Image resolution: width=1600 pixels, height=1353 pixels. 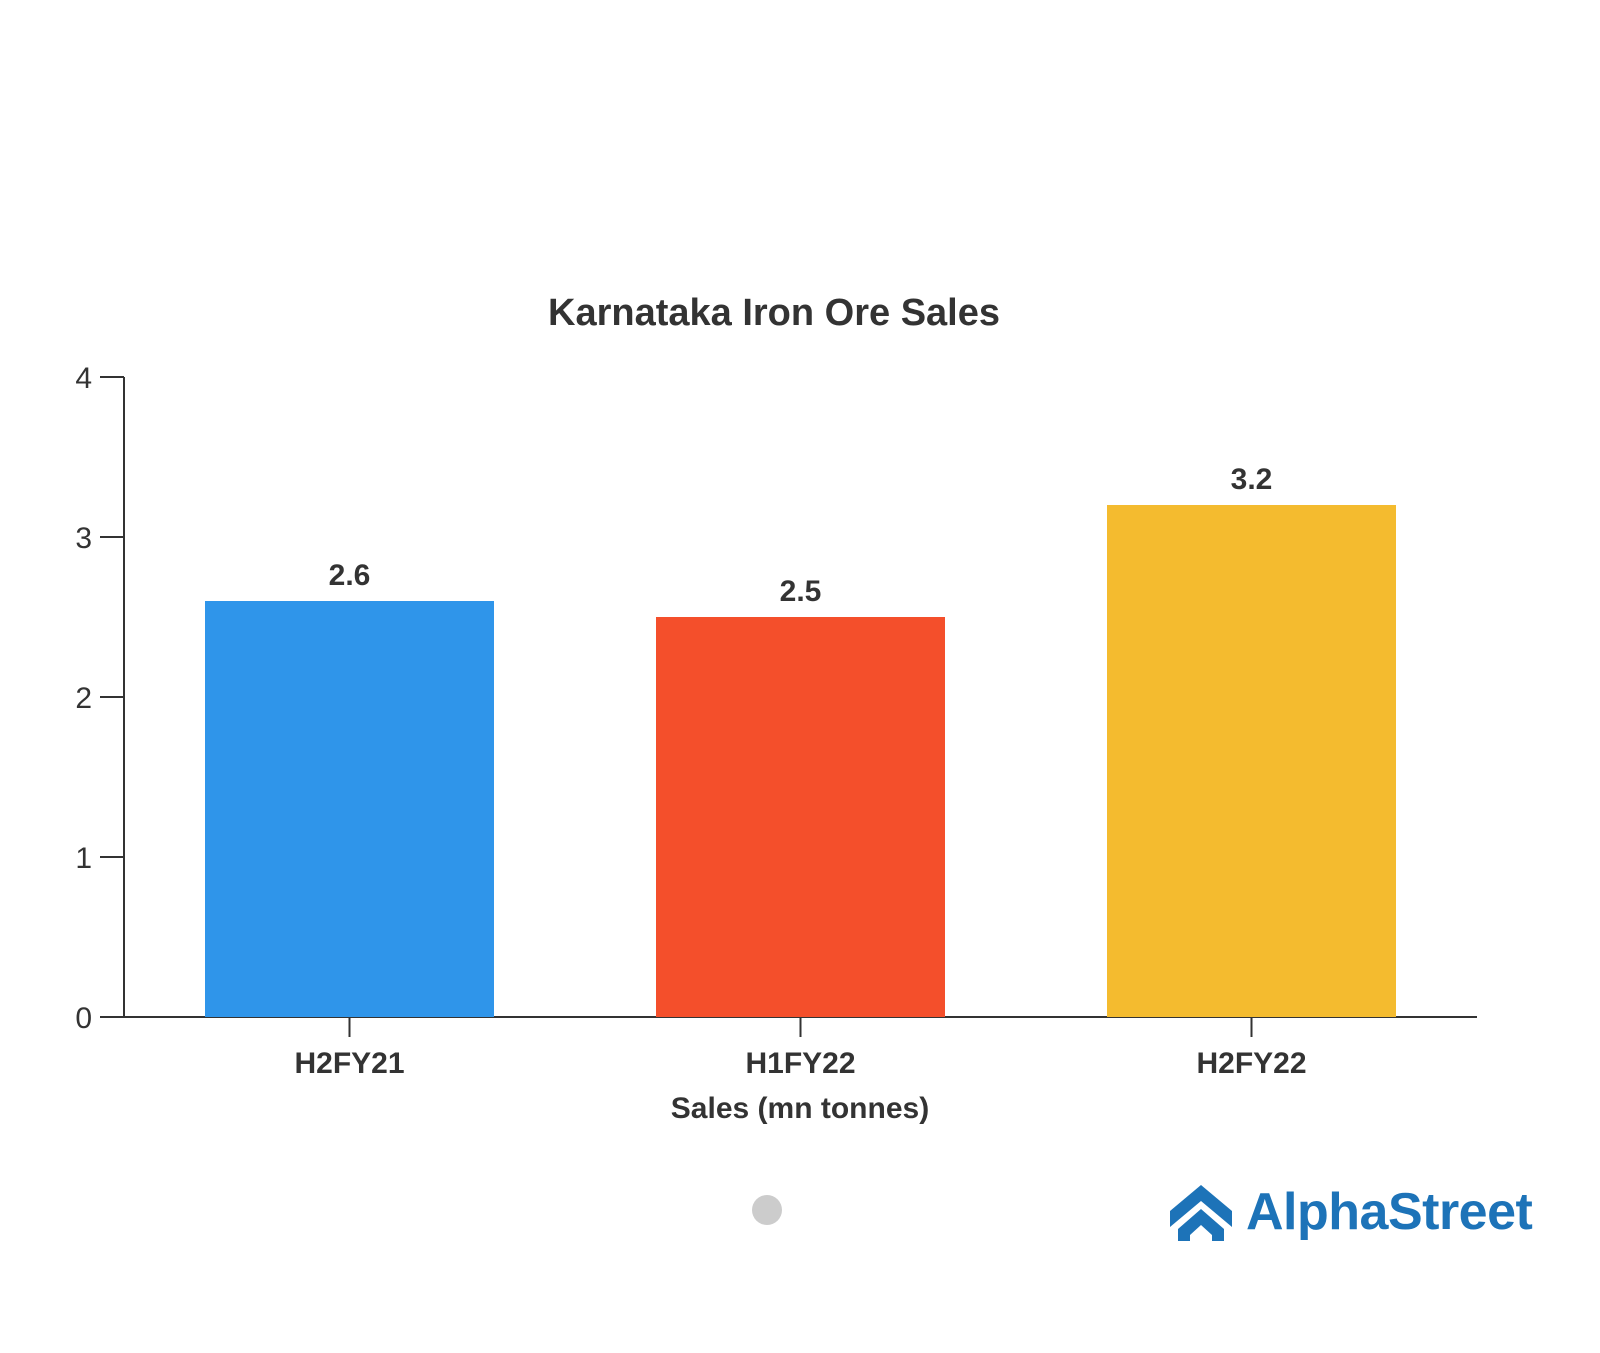 What do you see at coordinates (83, 538) in the screenshot?
I see `y-tick-label: 3` at bounding box center [83, 538].